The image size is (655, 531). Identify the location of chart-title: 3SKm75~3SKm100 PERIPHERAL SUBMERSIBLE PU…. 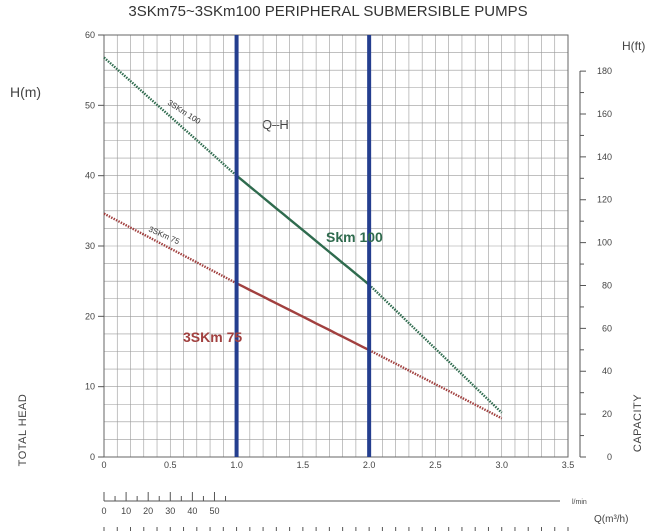
(327, 11).